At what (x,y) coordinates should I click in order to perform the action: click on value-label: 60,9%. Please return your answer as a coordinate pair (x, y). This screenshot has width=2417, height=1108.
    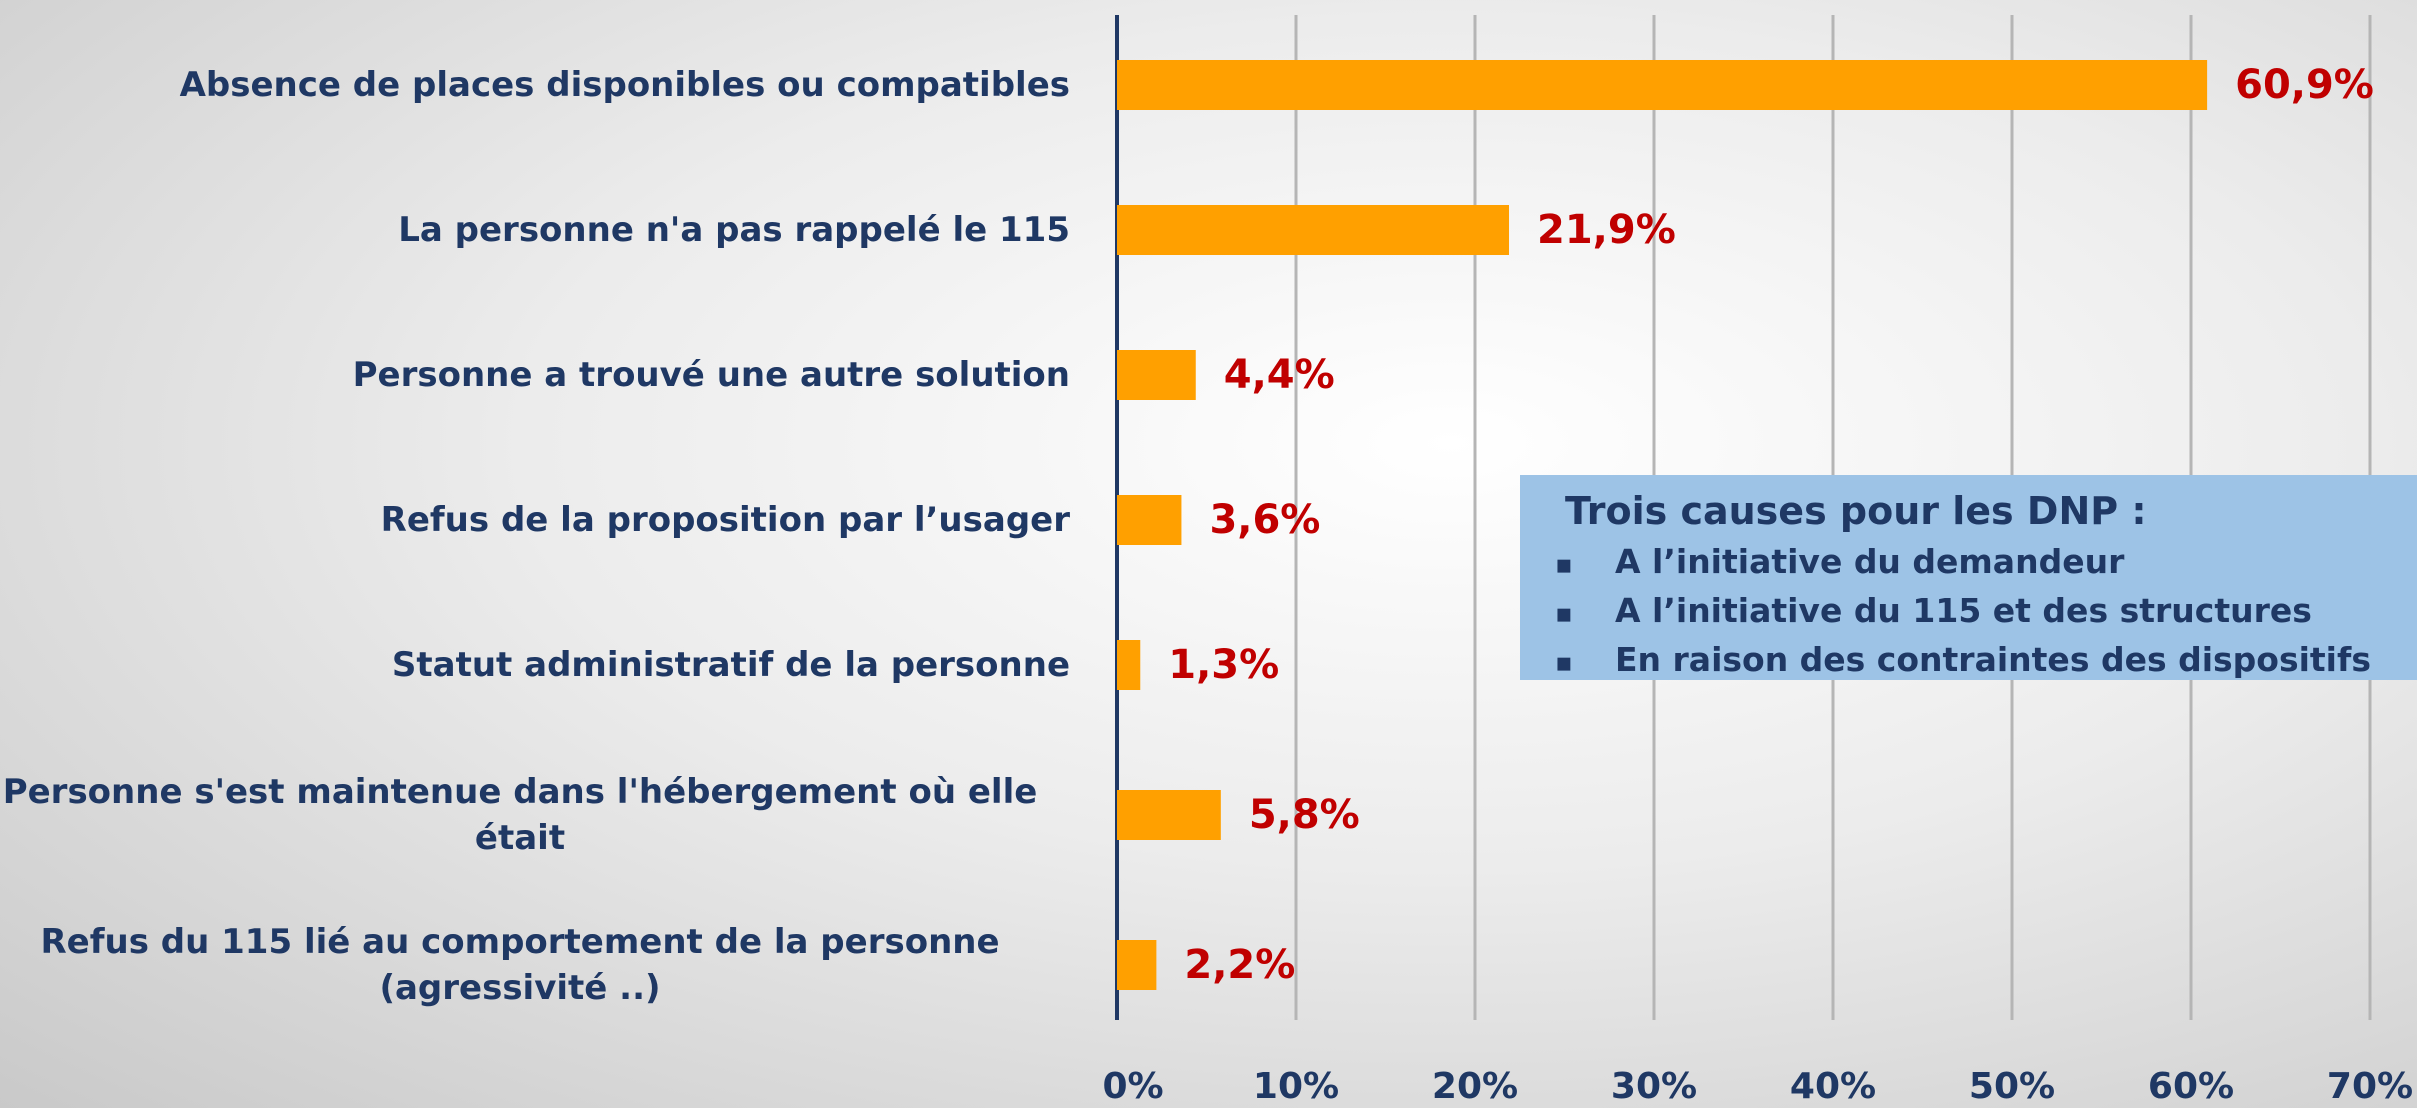
    Looking at the image, I should click on (2304, 85).